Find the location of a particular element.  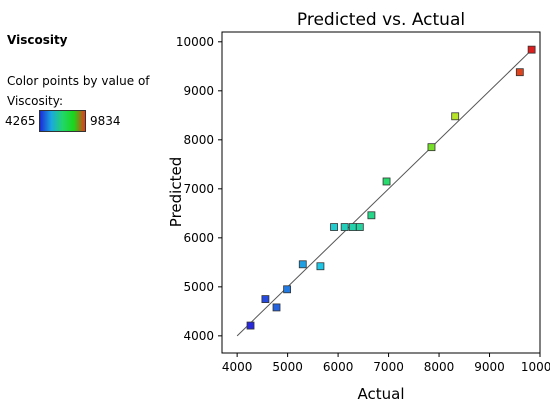

x-tick-label: 4000 is located at coordinates (237, 367).